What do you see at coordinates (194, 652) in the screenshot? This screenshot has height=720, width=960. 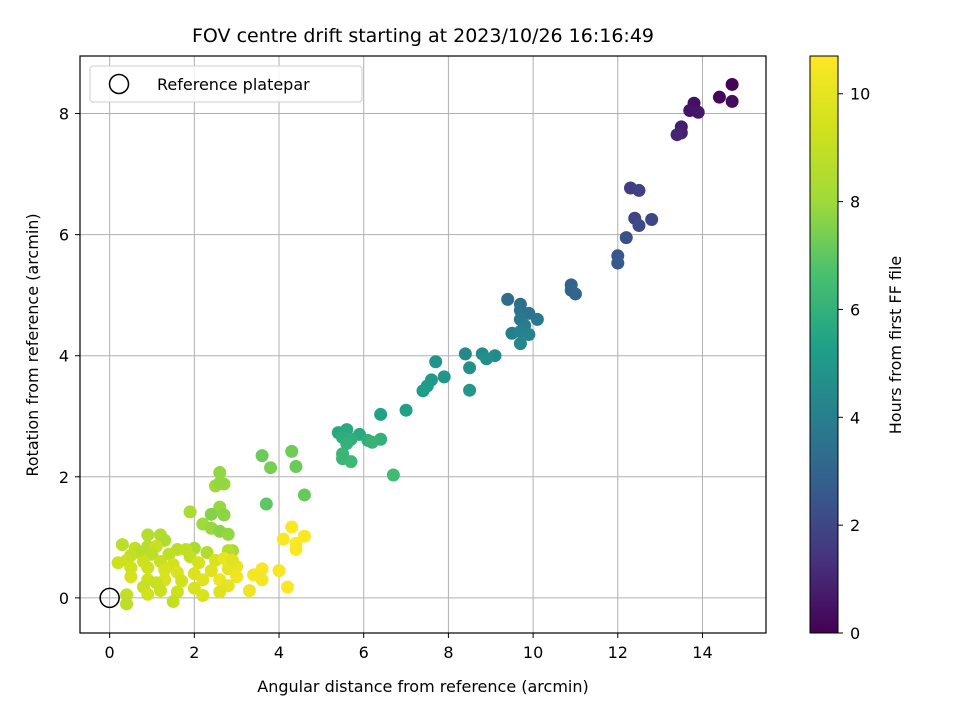 I see `x-tick-label: 2` at bounding box center [194, 652].